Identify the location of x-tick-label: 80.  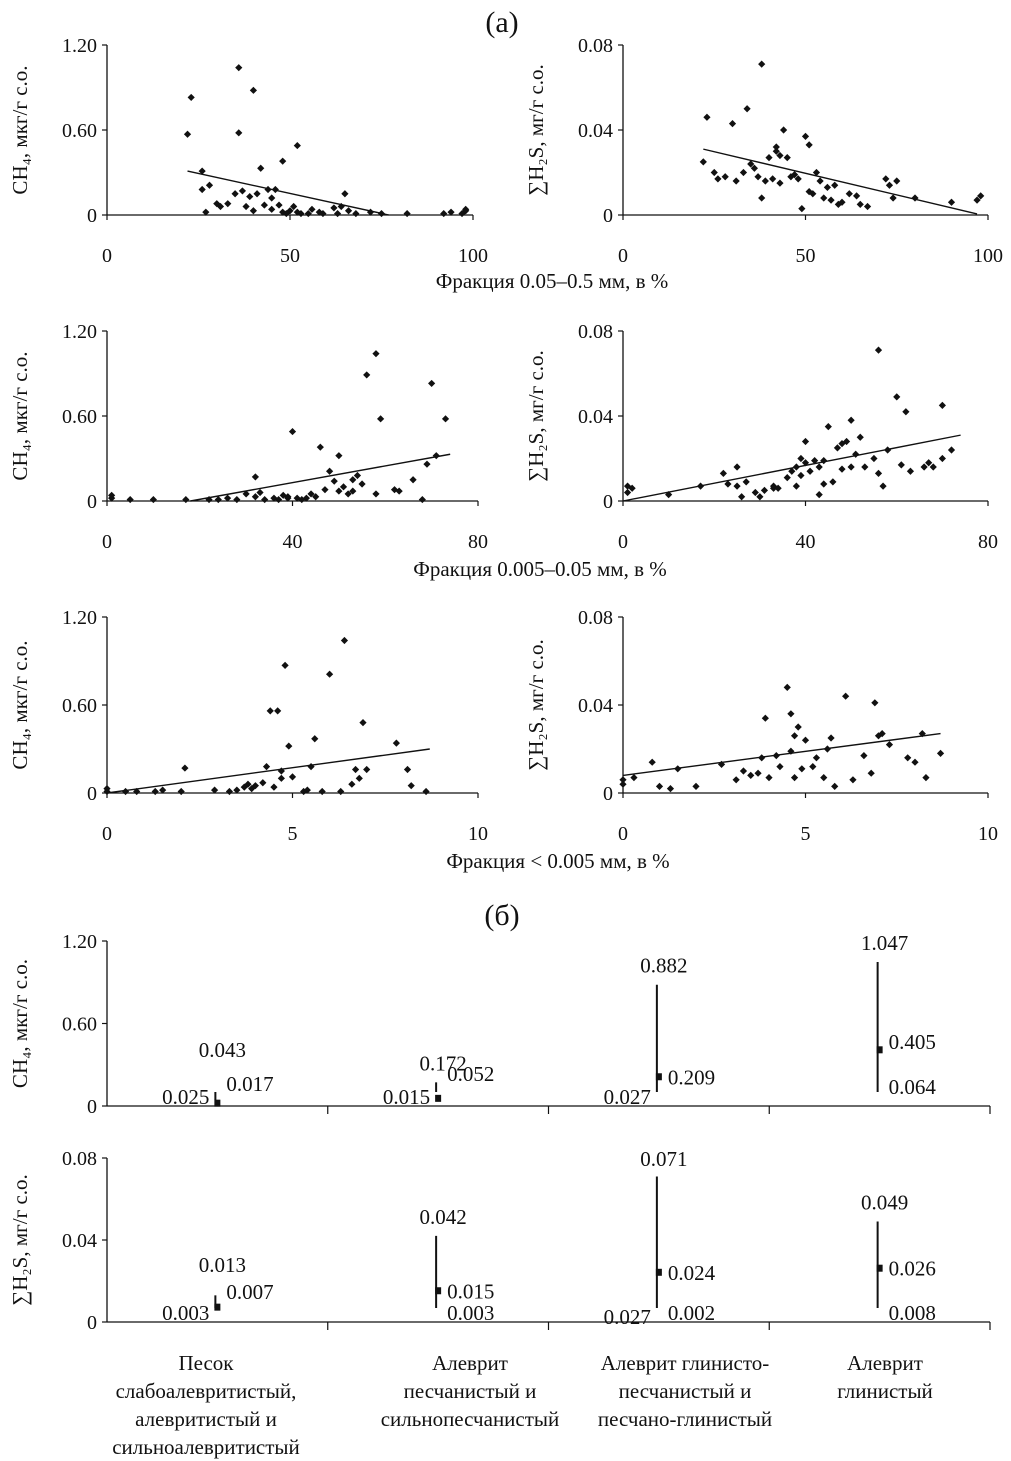
(478, 542).